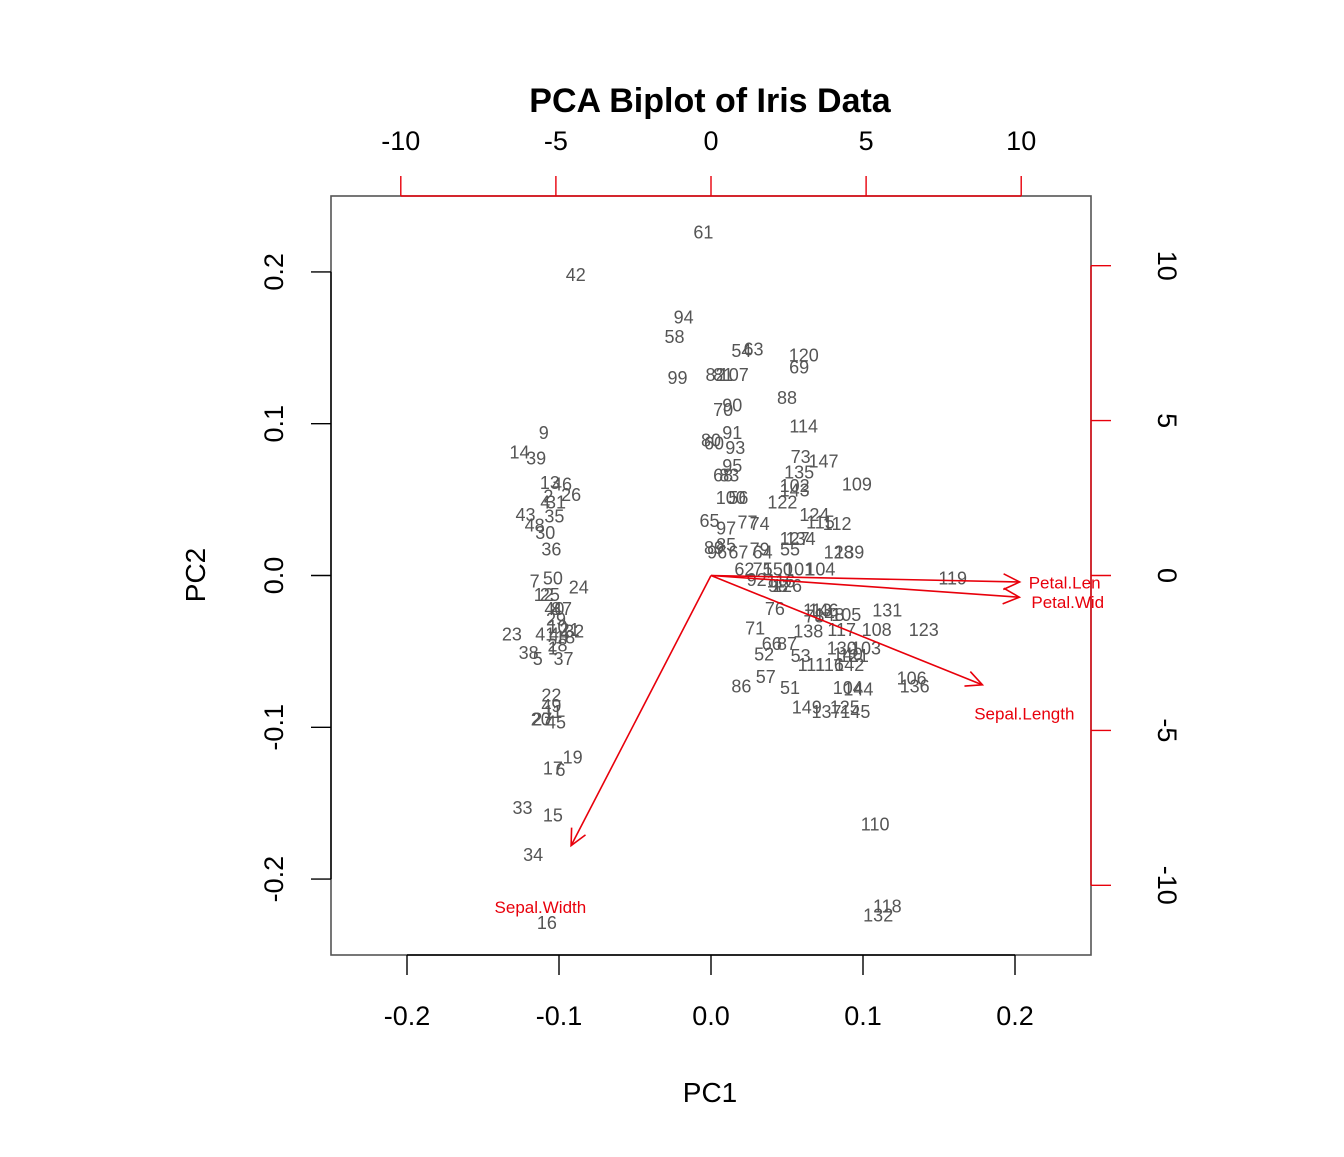  Describe the element at coordinates (548, 497) in the screenshot. I see `point-label: 2` at that location.